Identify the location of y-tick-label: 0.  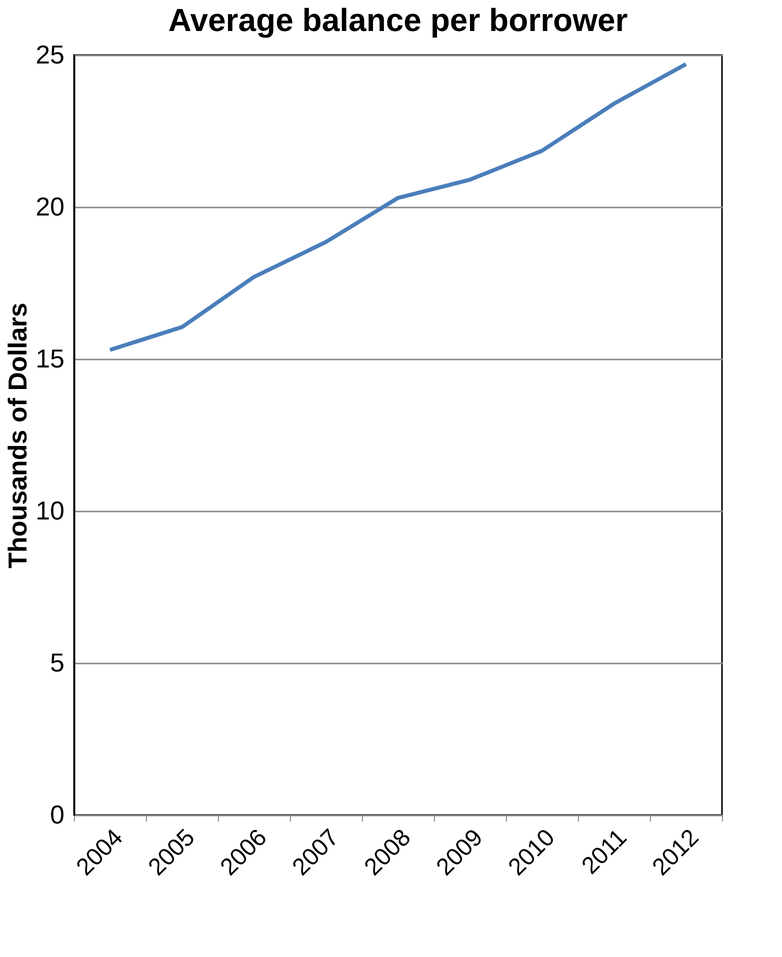
(57, 815).